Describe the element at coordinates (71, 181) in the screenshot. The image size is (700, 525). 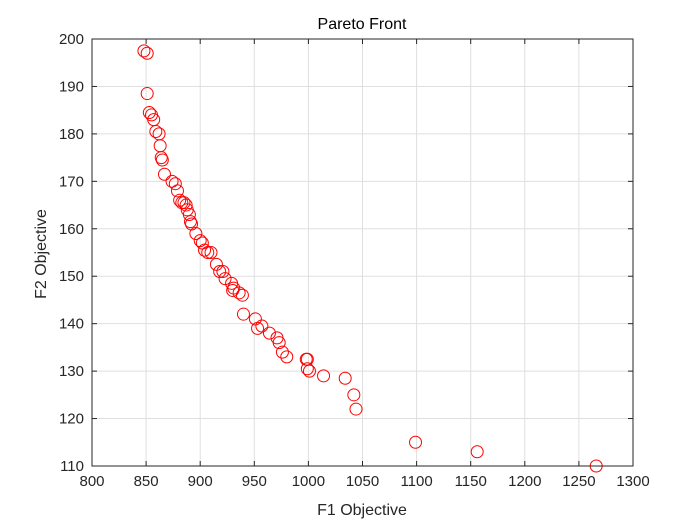
I see `y-tick-label: 170` at that location.